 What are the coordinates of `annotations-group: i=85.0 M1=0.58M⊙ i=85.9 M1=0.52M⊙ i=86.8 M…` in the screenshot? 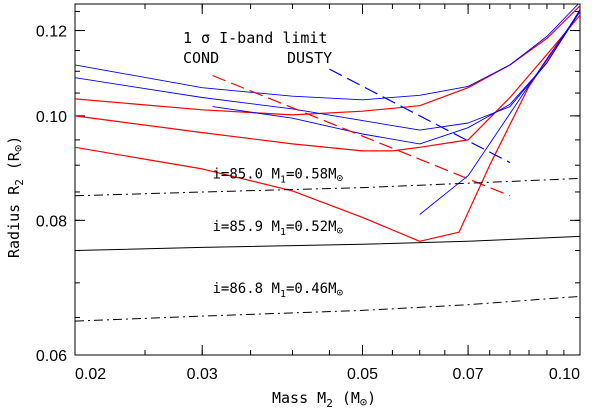 It's located at (278, 233).